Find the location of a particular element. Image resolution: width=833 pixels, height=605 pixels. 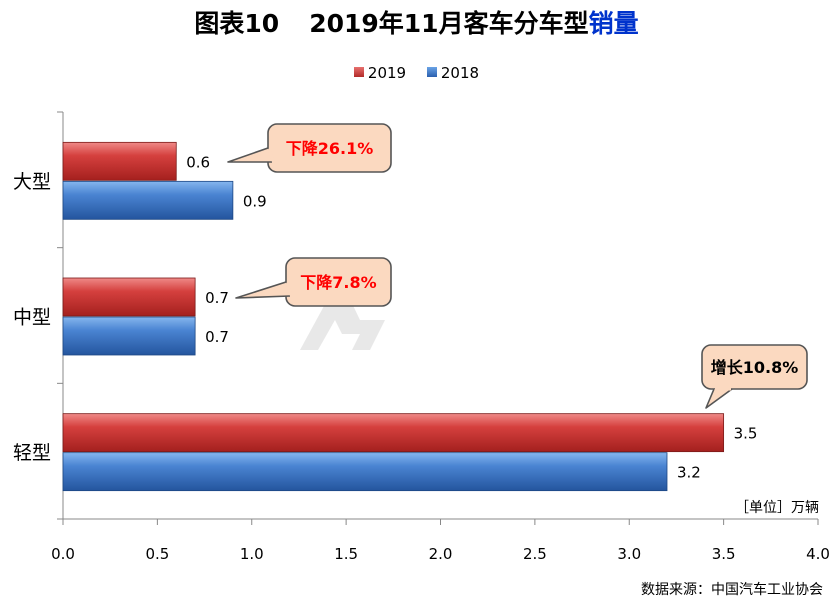

category-label: 大型 is located at coordinates (32, 182).